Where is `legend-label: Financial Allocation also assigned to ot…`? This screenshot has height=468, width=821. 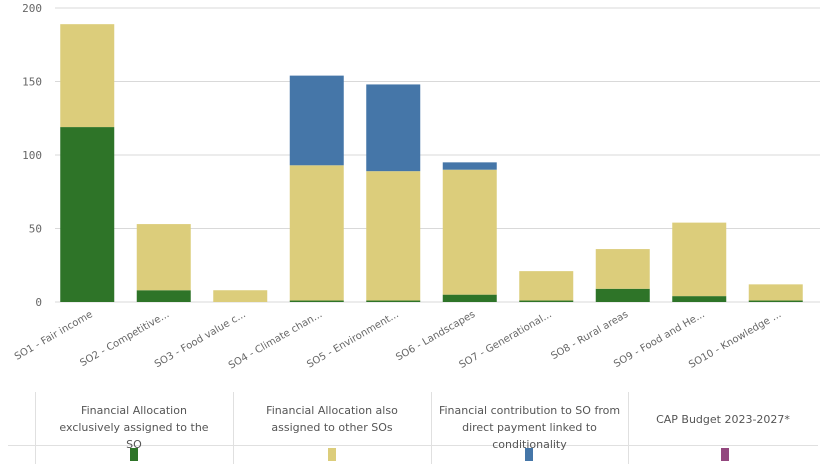
legend-label: Financial Allocation also assigned to ot… is located at coordinates (332, 419).